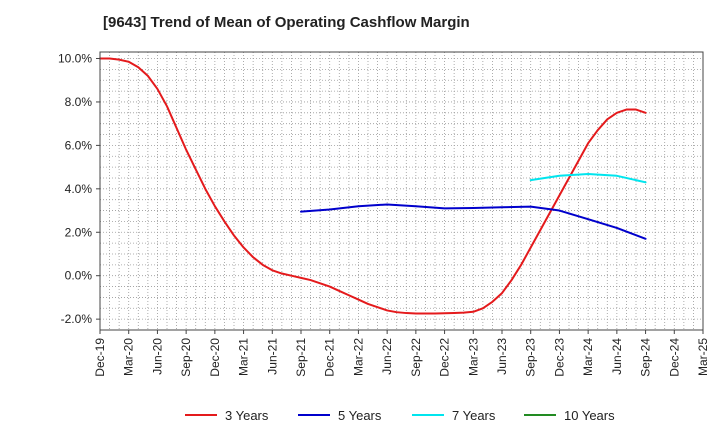  Describe the element at coordinates (215, 357) in the screenshot. I see `x-tick-label: Dec-20` at that location.